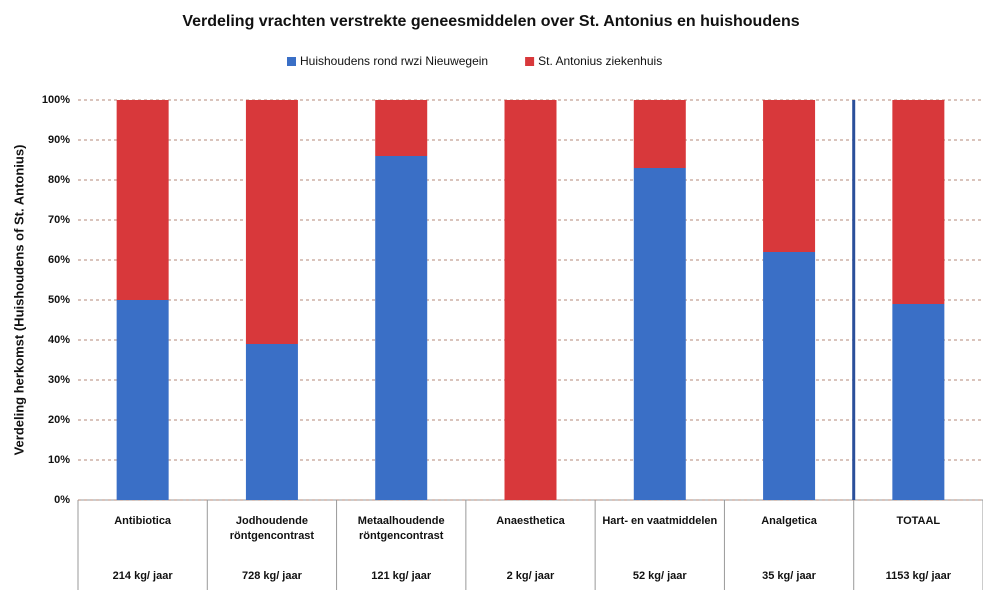  Describe the element at coordinates (59, 140) in the screenshot. I see `y-tick-label: 90%` at that location.